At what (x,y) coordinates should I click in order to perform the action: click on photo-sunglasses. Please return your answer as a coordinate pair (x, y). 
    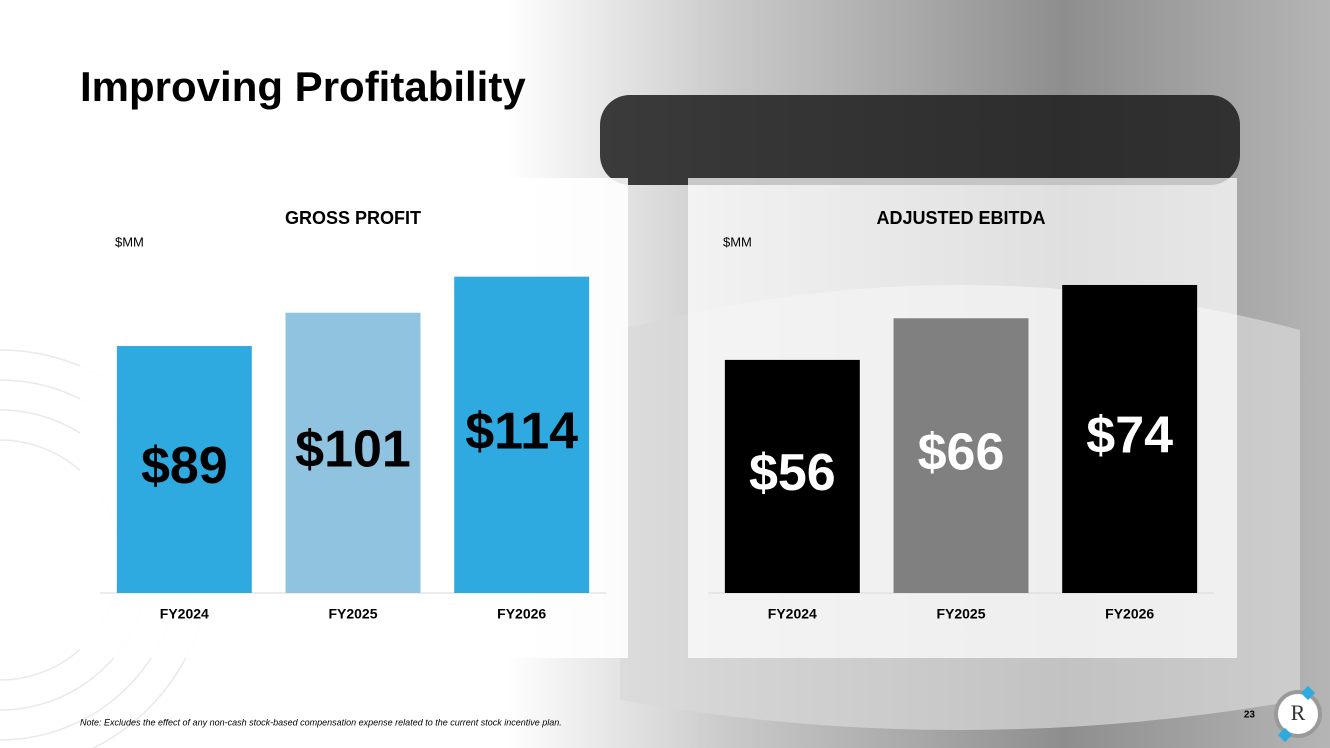
    Looking at the image, I should click on (920, 140).